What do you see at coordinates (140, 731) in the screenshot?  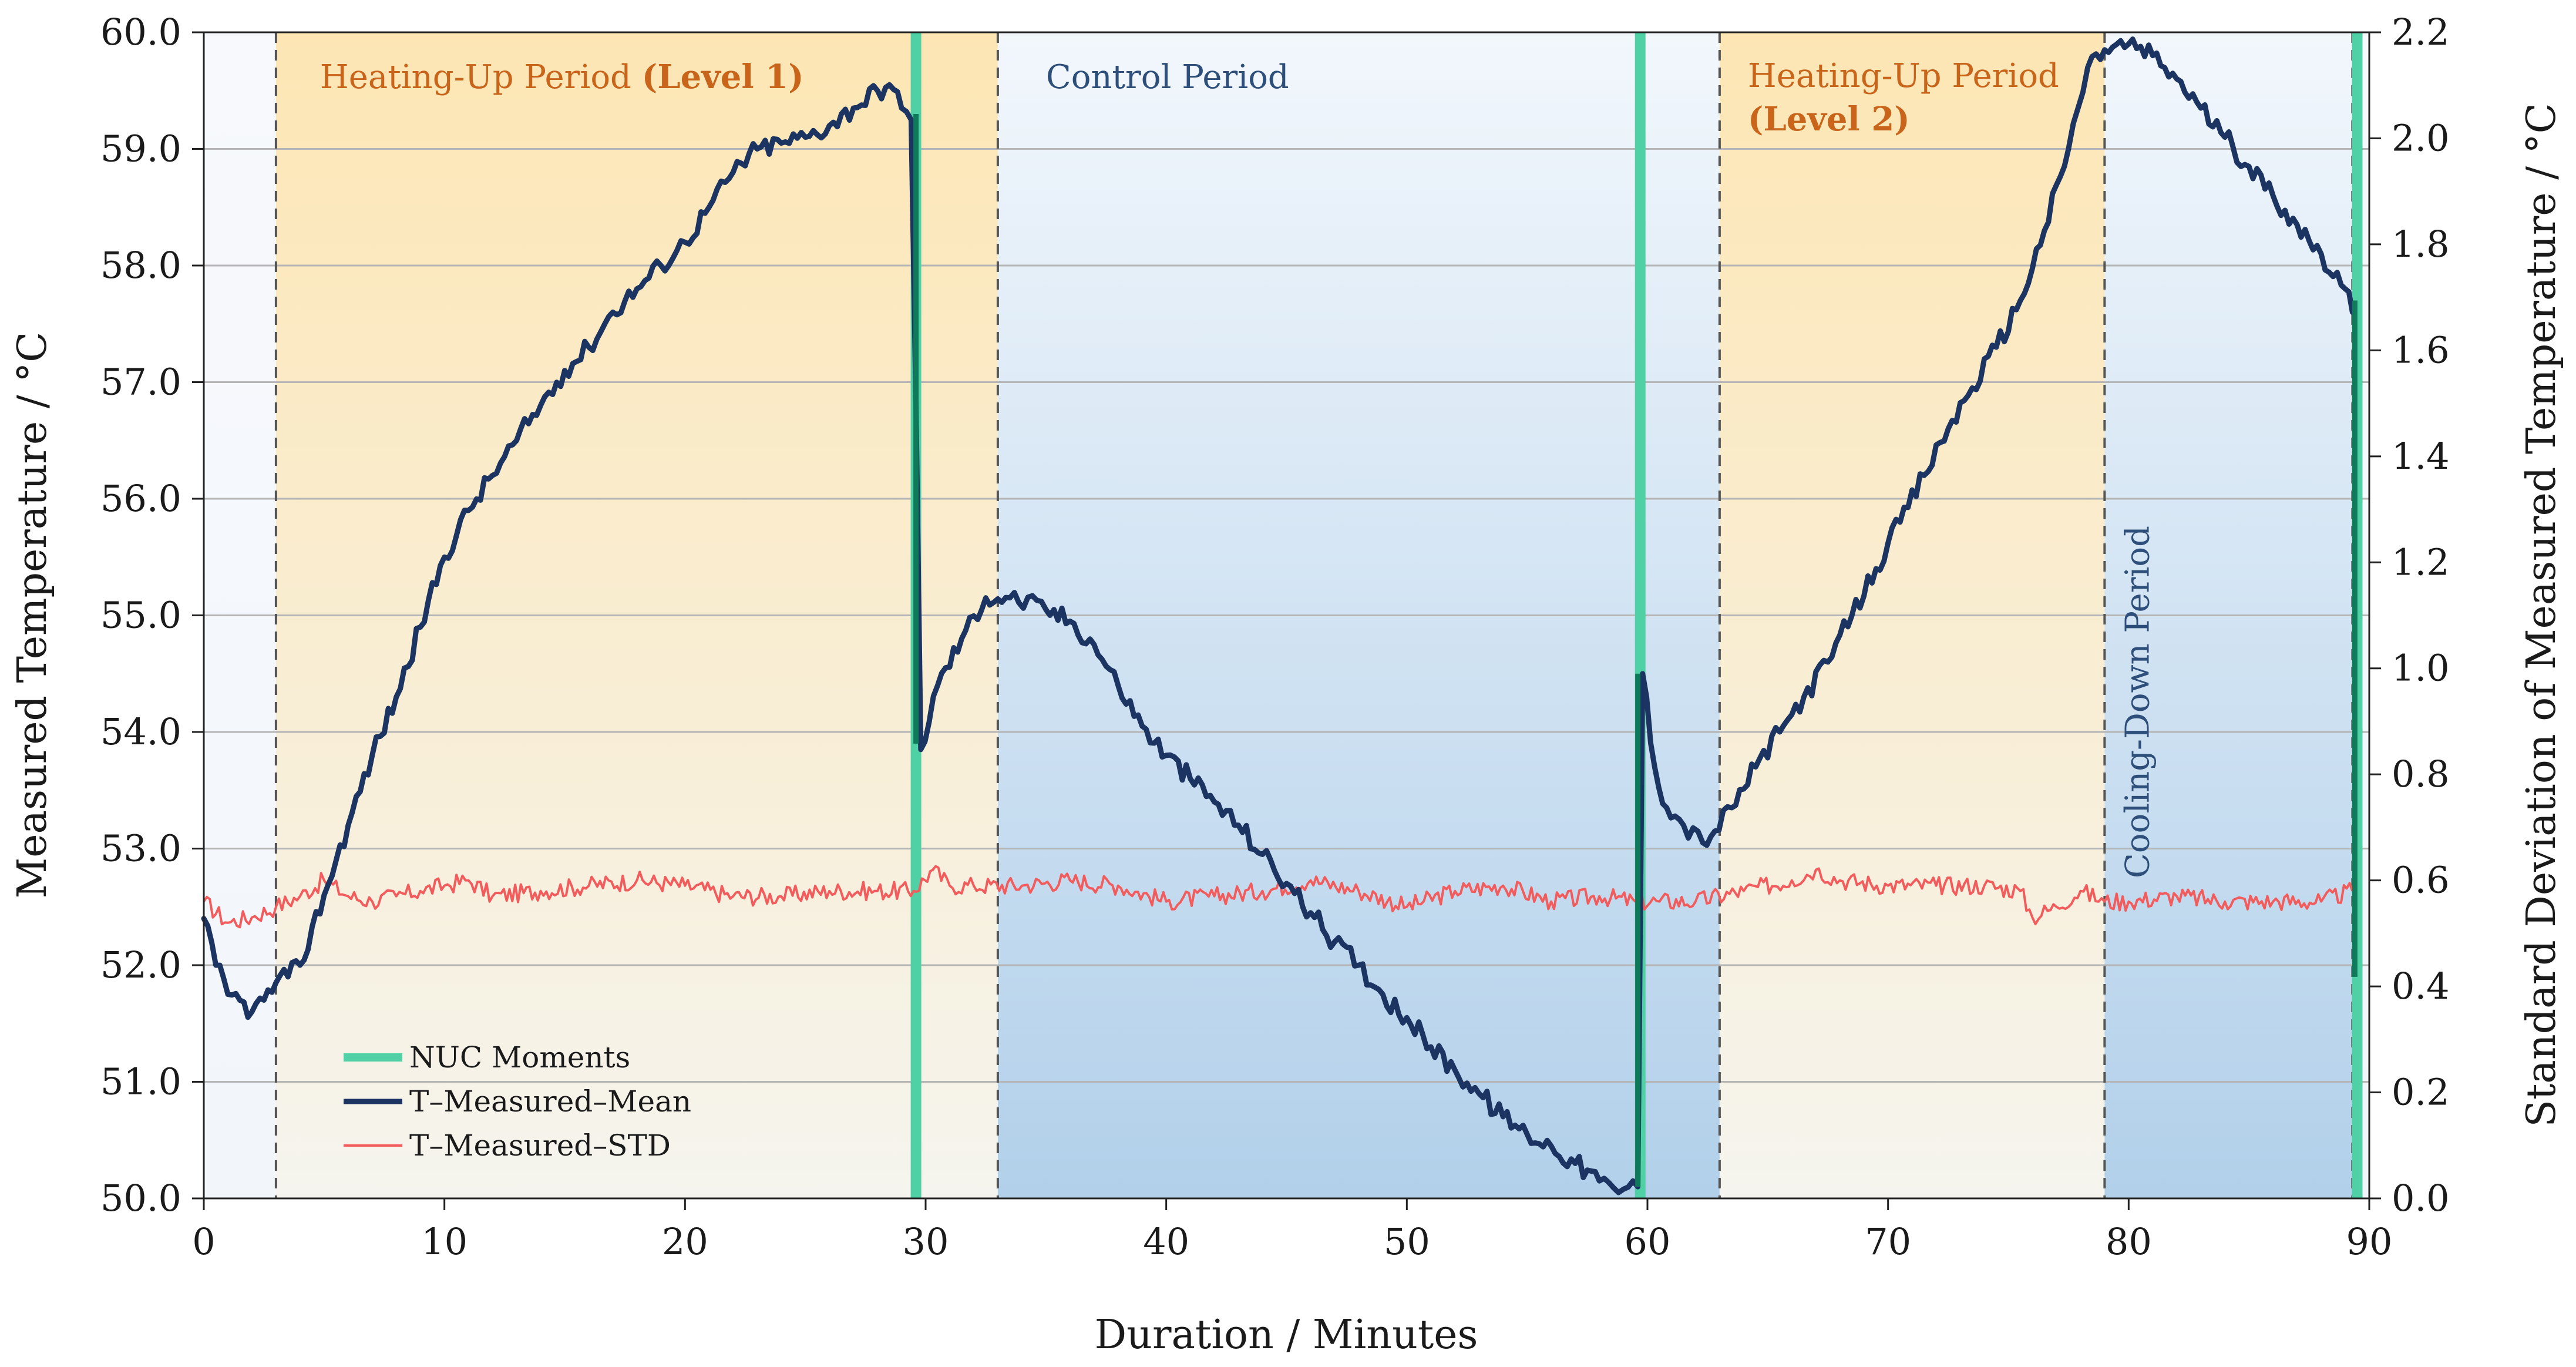 I see `y-tick-label-54: 54.0` at bounding box center [140, 731].